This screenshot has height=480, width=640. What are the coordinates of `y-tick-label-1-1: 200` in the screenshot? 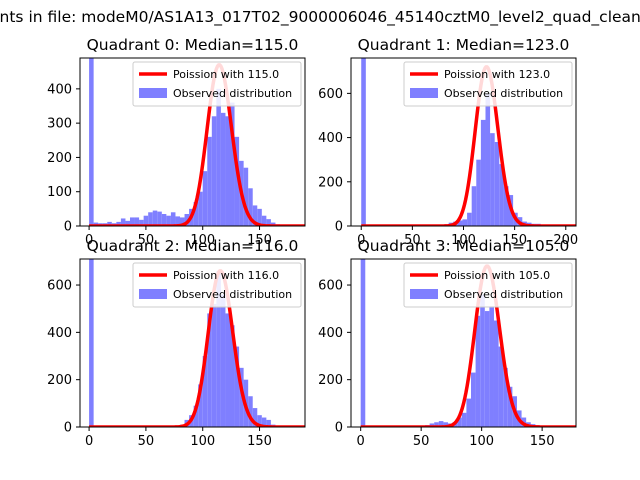 It's located at (330, 182).